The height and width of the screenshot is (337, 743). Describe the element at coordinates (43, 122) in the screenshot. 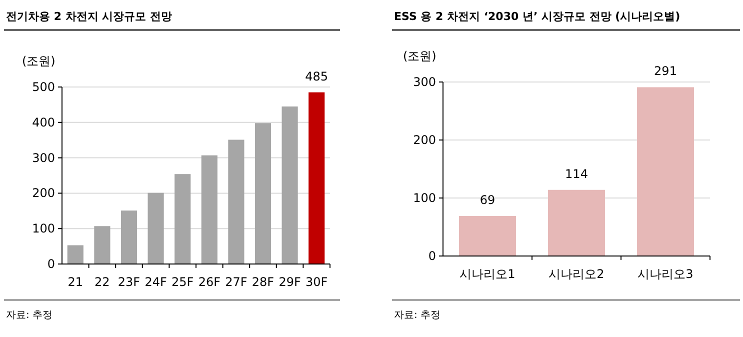

I see `y-tick-label: 400` at that location.